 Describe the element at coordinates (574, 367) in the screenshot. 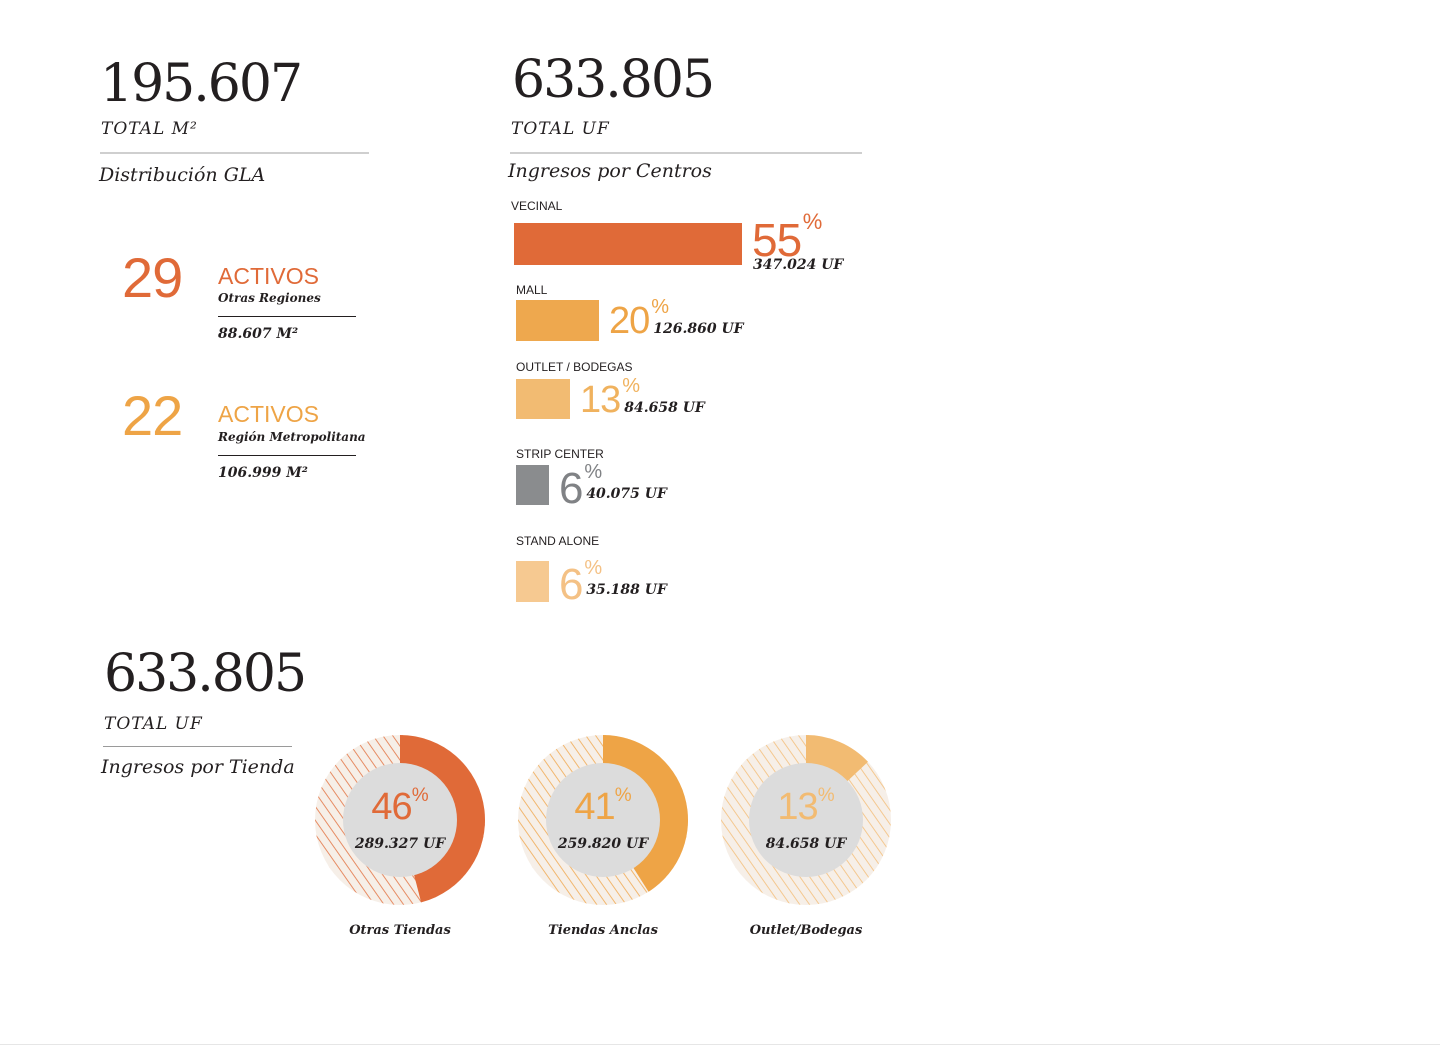

I see `centros-category-label: OUTLET / BODEGAS` at that location.